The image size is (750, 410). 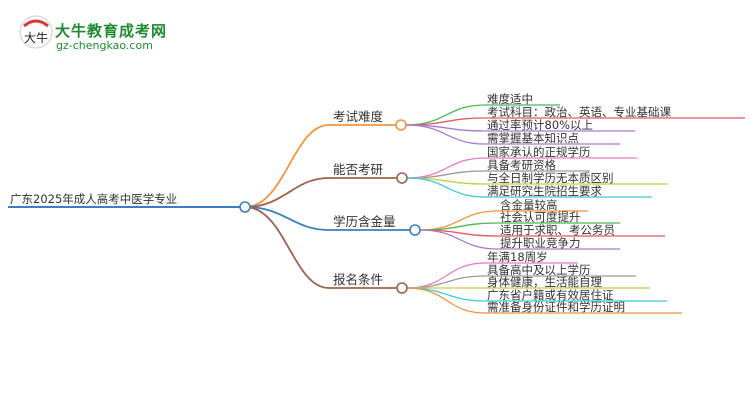 What do you see at coordinates (111, 31) in the screenshot?
I see `brand-name: 大牛教育成考网` at bounding box center [111, 31].